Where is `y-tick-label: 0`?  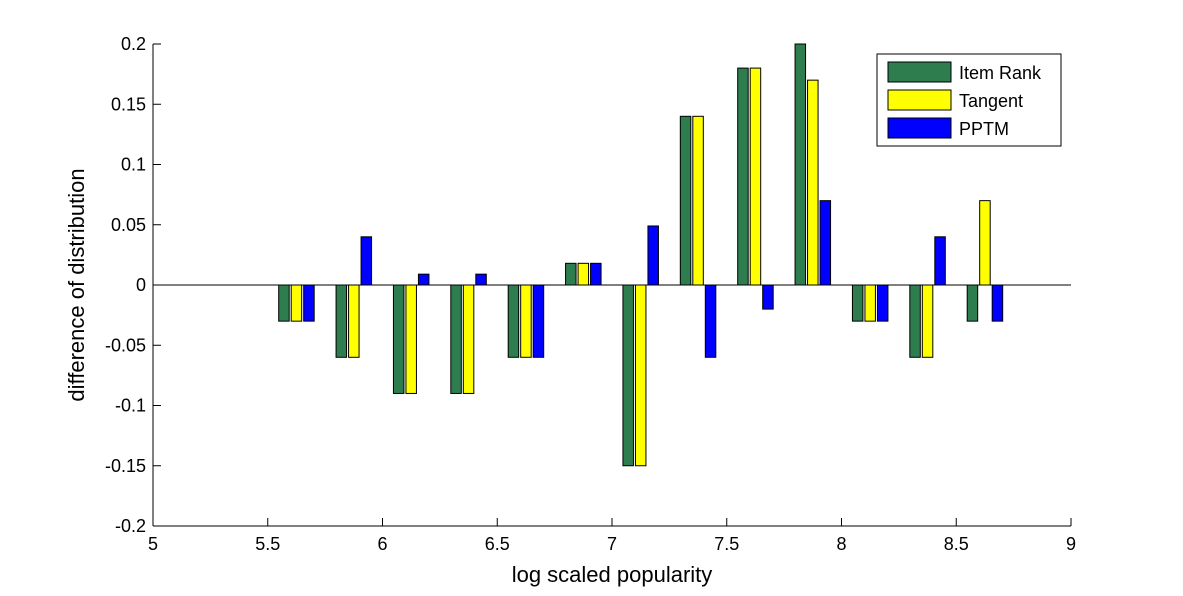 y-tick-label: 0 is located at coordinates (141, 285).